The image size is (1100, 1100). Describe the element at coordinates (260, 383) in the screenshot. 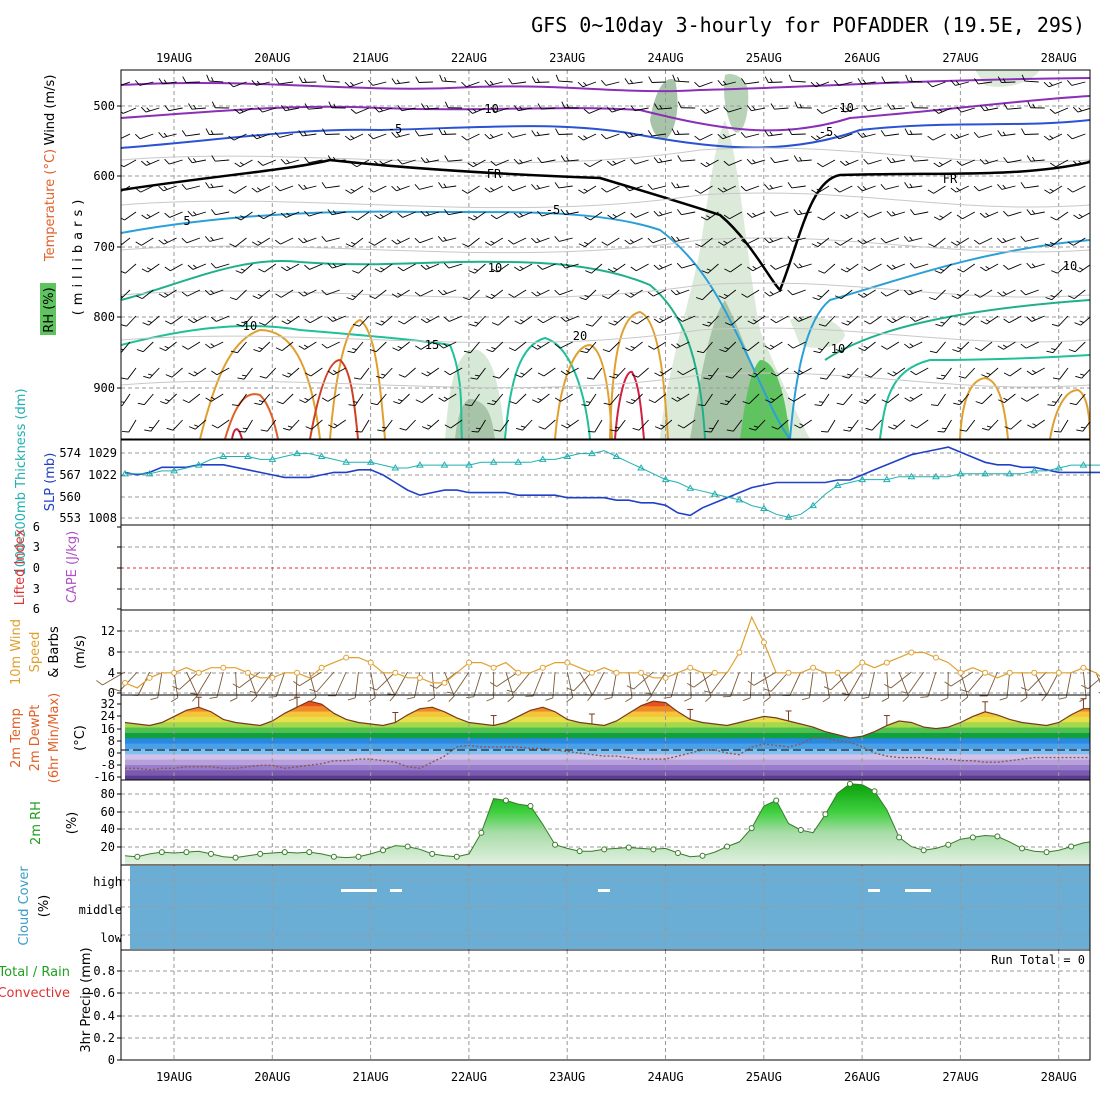

I see `contour-line` at that location.